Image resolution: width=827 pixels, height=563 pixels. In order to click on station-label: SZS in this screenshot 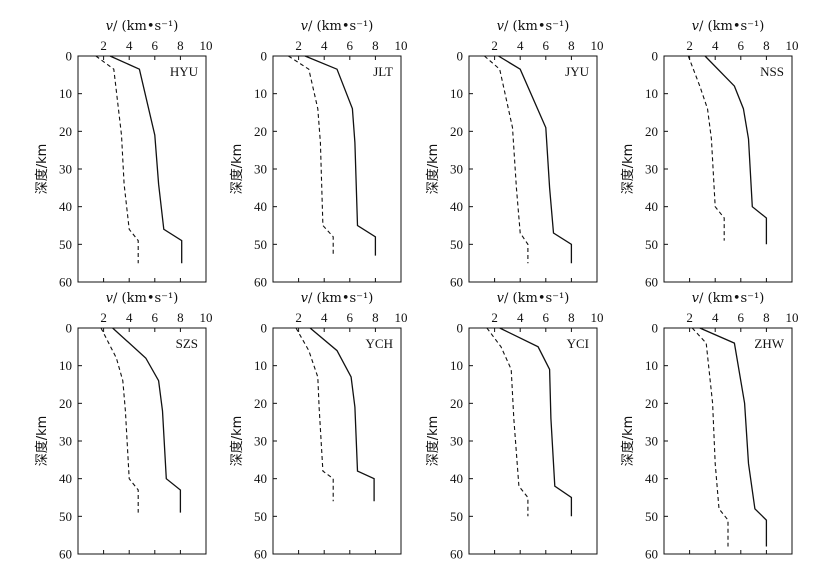, I will do `click(187, 343)`.